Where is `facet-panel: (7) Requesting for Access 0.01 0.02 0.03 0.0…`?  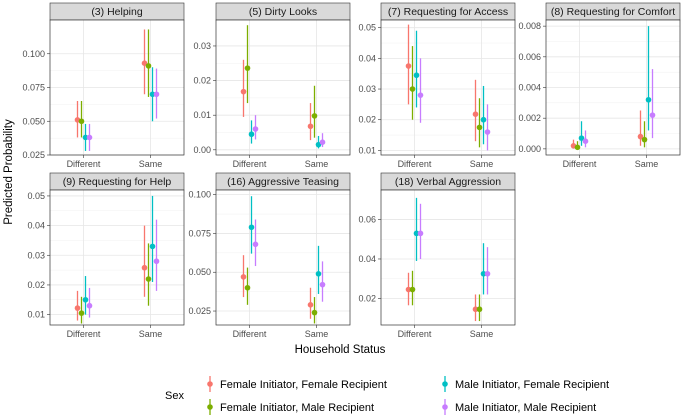
facet-panel: (7) Requesting for Access 0.01 0.02 0.03 0.0… is located at coordinates (437, 85).